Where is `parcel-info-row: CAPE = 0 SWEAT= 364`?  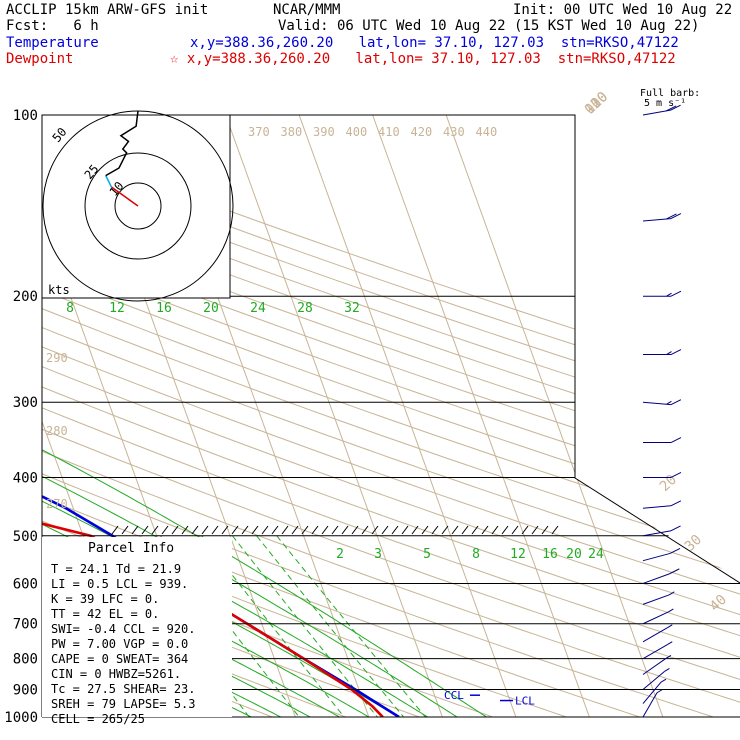 parcel-info-row: CAPE = 0 SWEAT= 364 is located at coordinates (119, 659).